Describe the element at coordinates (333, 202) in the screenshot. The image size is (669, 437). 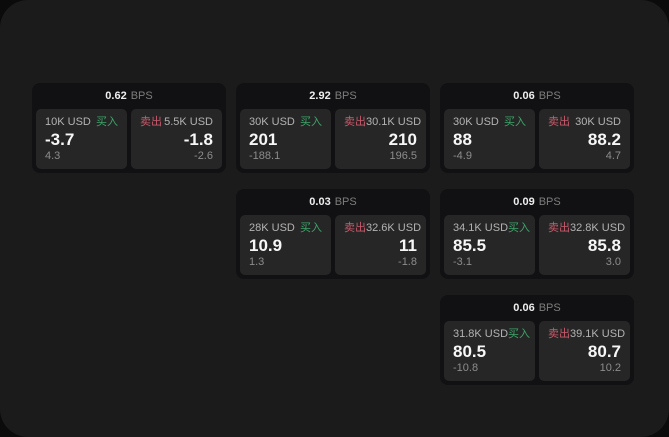
I see `spread-header: 0.03 BPS` at that location.